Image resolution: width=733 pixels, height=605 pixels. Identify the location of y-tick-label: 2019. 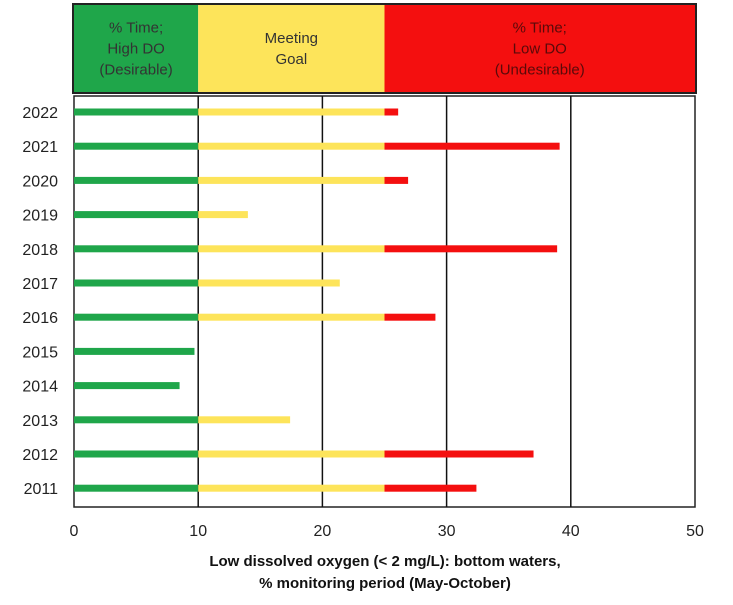
(40, 216).